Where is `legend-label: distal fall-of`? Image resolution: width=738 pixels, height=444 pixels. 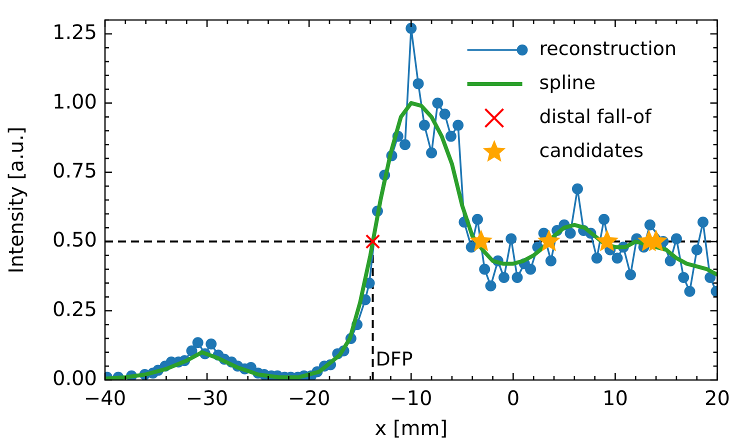
legend-label: distal fall-of is located at coordinates (596, 117).